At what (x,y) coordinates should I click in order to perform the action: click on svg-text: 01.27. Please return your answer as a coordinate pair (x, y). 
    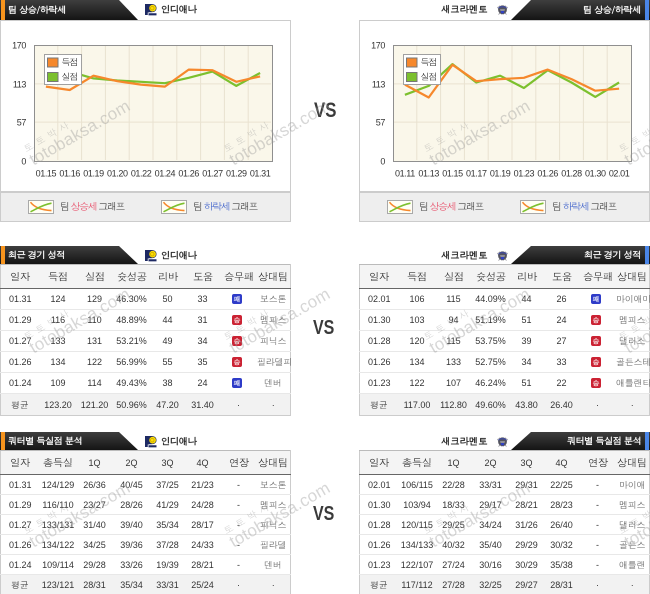
    Looking at the image, I should click on (212, 174).